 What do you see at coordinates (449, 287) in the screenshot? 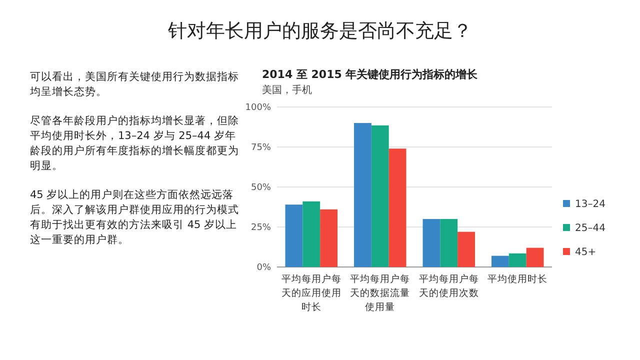
I see `x-tick-label: 平均每用户每天的使用次数` at bounding box center [449, 287].